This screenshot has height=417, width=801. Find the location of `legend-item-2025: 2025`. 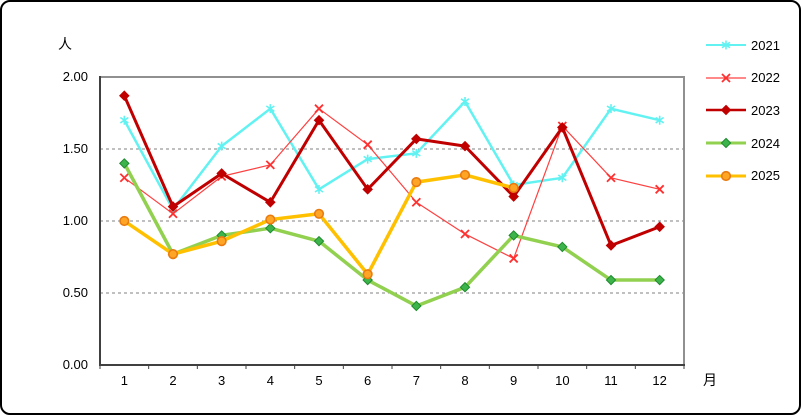

legend-item-2025: 2025 is located at coordinates (742, 176).